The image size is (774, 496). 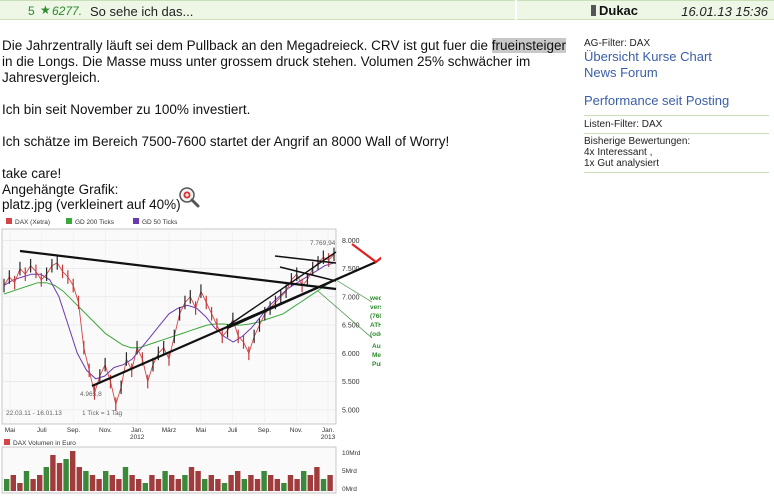 I want to click on x-tick-label: 2013, so click(x=328, y=437).